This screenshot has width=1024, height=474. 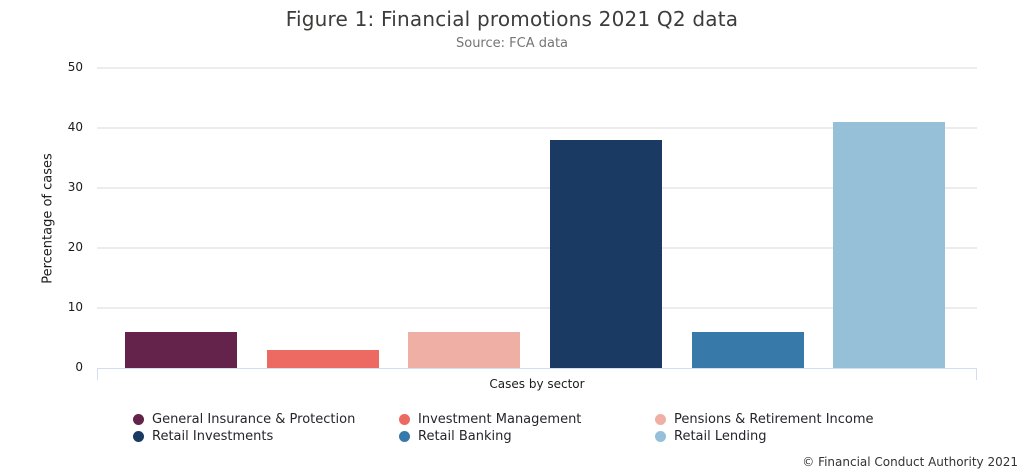 I want to click on y-tick-label-40: 40, so click(x=75, y=127).